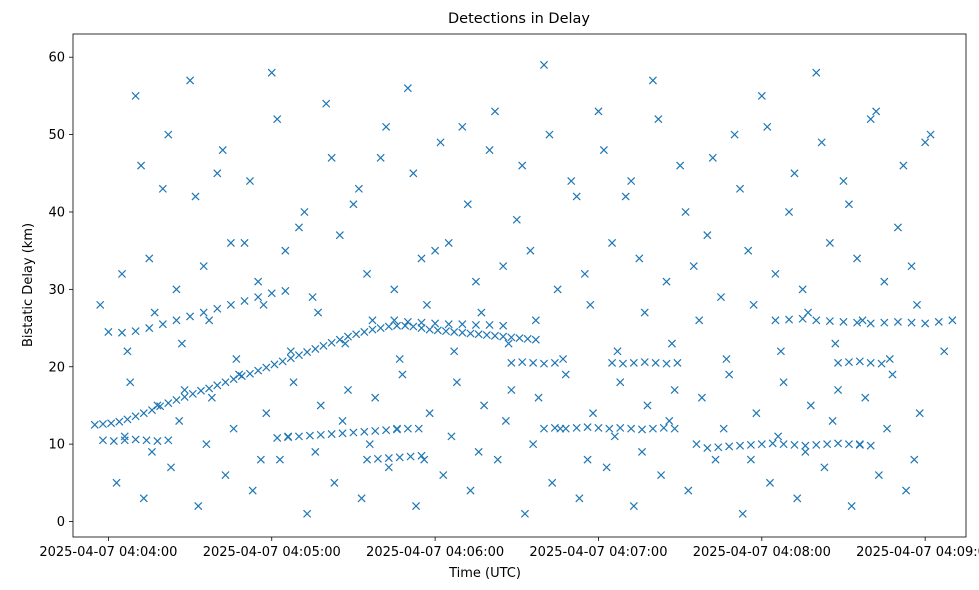 This screenshot has width=979, height=590. What do you see at coordinates (917, 552) in the screenshot?
I see `x-tick-label: 2025-04-07 04:09:00` at bounding box center [917, 552].